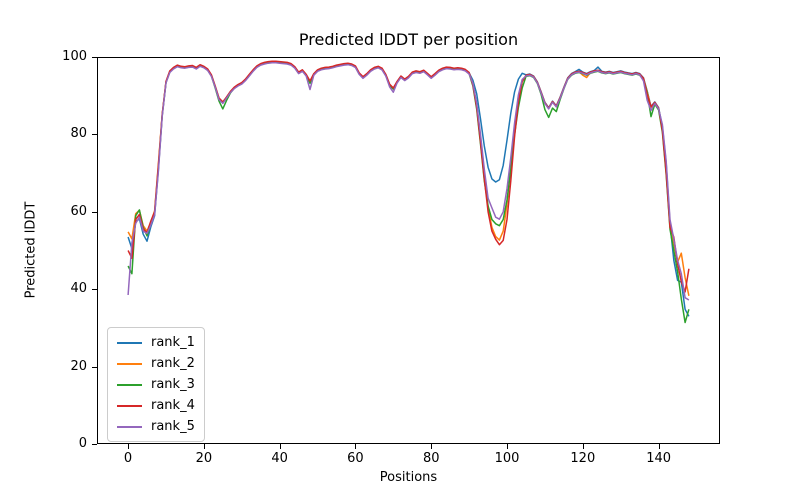 Image resolution: width=800 pixels, height=500 pixels. I want to click on legend: rank_1 rank_2 rank_3 rank_4 rank_5, so click(156, 384).